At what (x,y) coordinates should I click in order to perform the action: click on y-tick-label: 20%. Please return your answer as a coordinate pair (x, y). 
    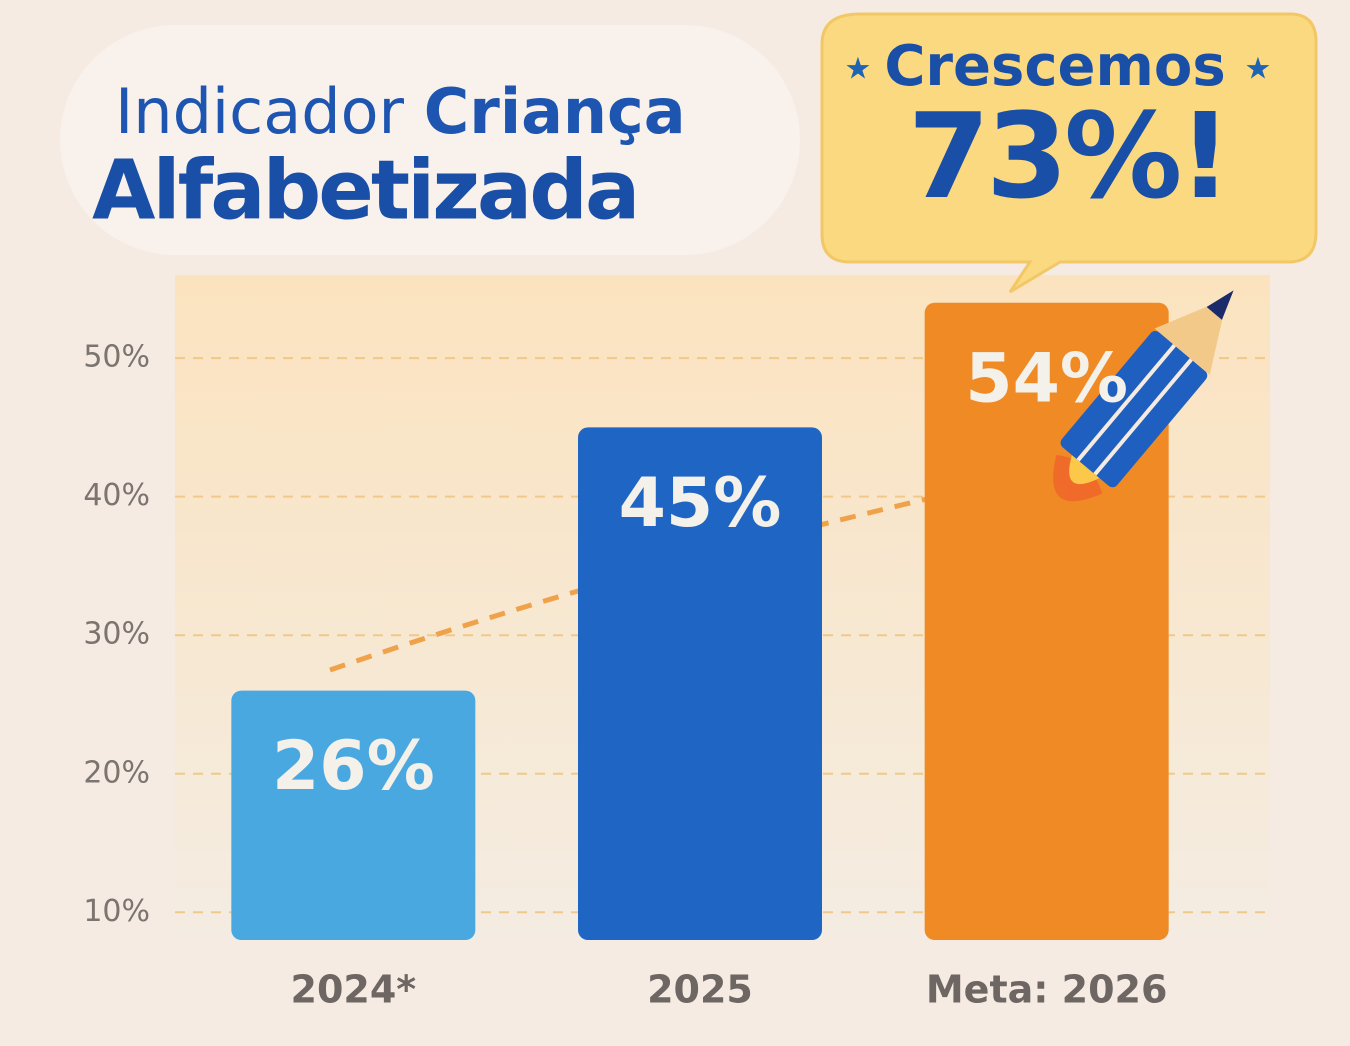
    Looking at the image, I should click on (116, 772).